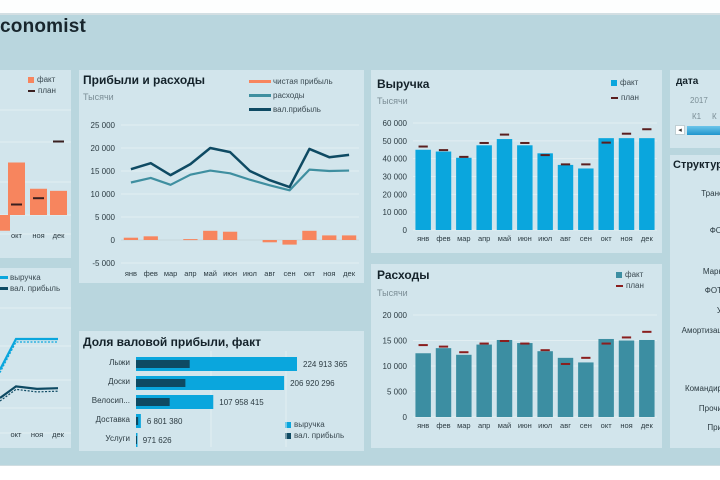 This screenshot has width=720, height=480. What do you see at coordinates (625, 97) in the screenshot?
I see `legend-revenue-plan: план` at bounding box center [625, 97].